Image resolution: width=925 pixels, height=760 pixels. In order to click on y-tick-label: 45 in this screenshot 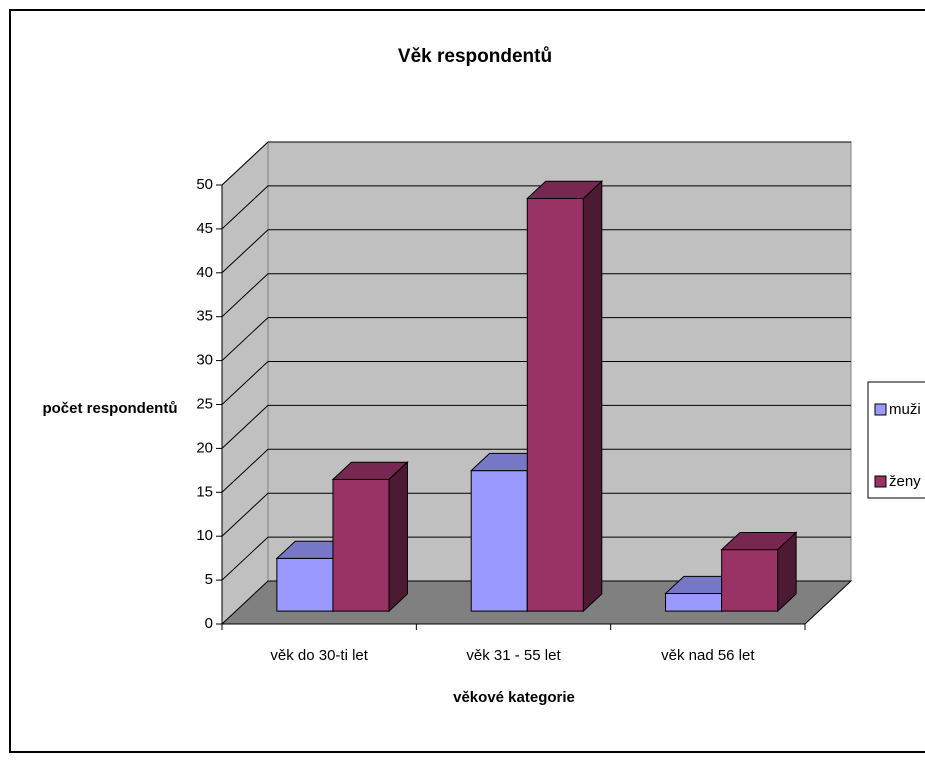, I will do `click(204, 228)`.